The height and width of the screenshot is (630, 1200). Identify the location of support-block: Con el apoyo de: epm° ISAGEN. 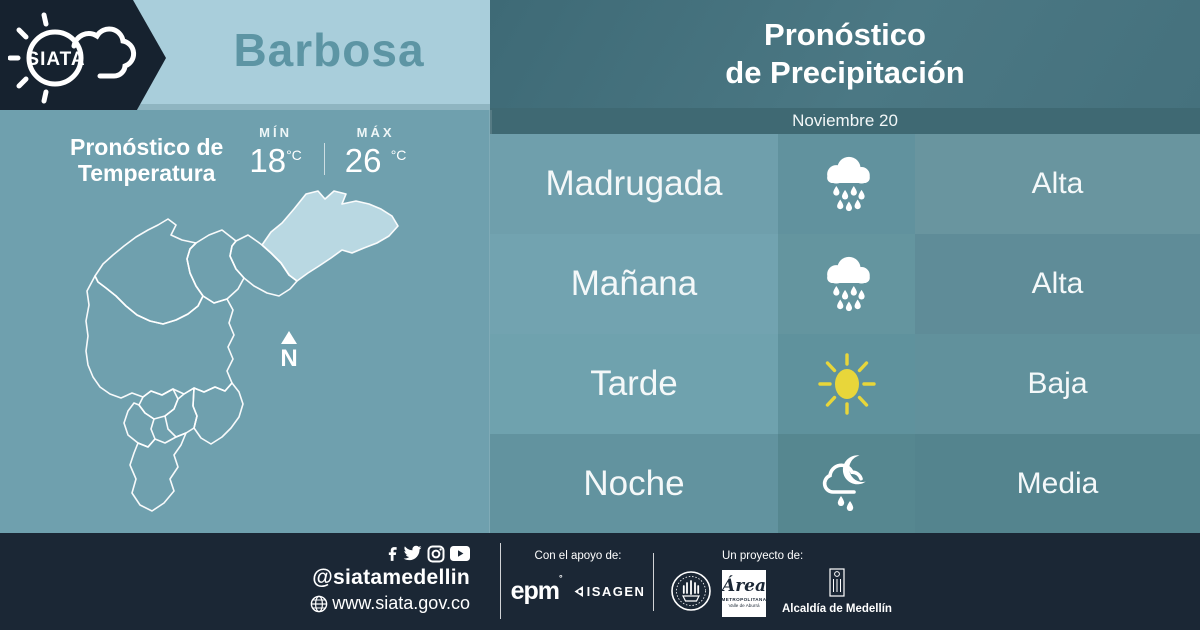
(578, 578).